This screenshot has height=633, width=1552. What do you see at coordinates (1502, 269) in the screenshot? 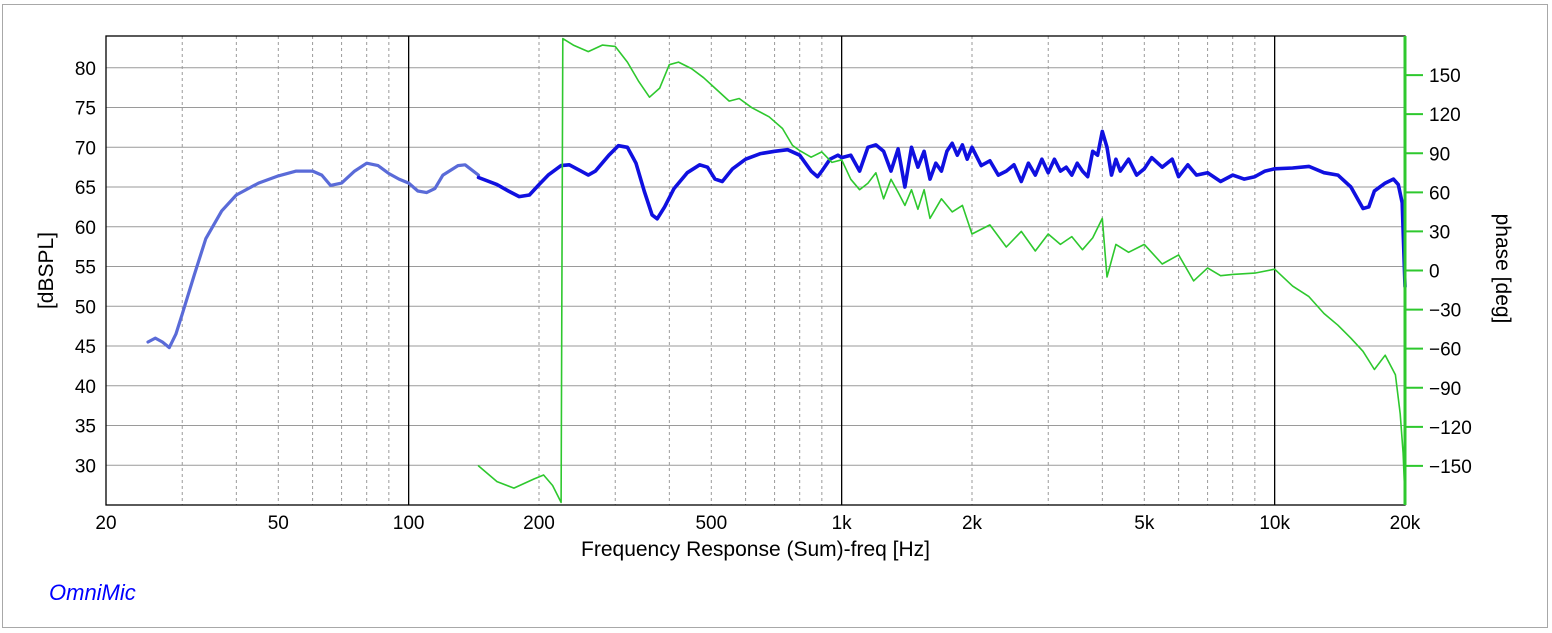
I see `y2-axis-title: phase [deg]` at bounding box center [1502, 269].